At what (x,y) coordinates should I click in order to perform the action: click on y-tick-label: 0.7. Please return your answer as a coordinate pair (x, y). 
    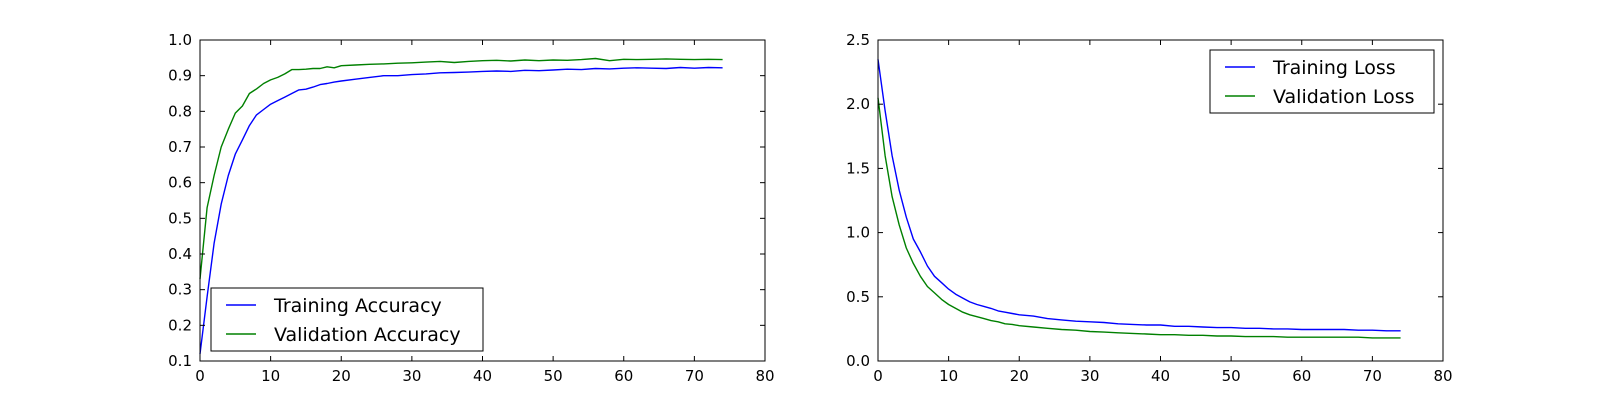
    Looking at the image, I should click on (180, 147).